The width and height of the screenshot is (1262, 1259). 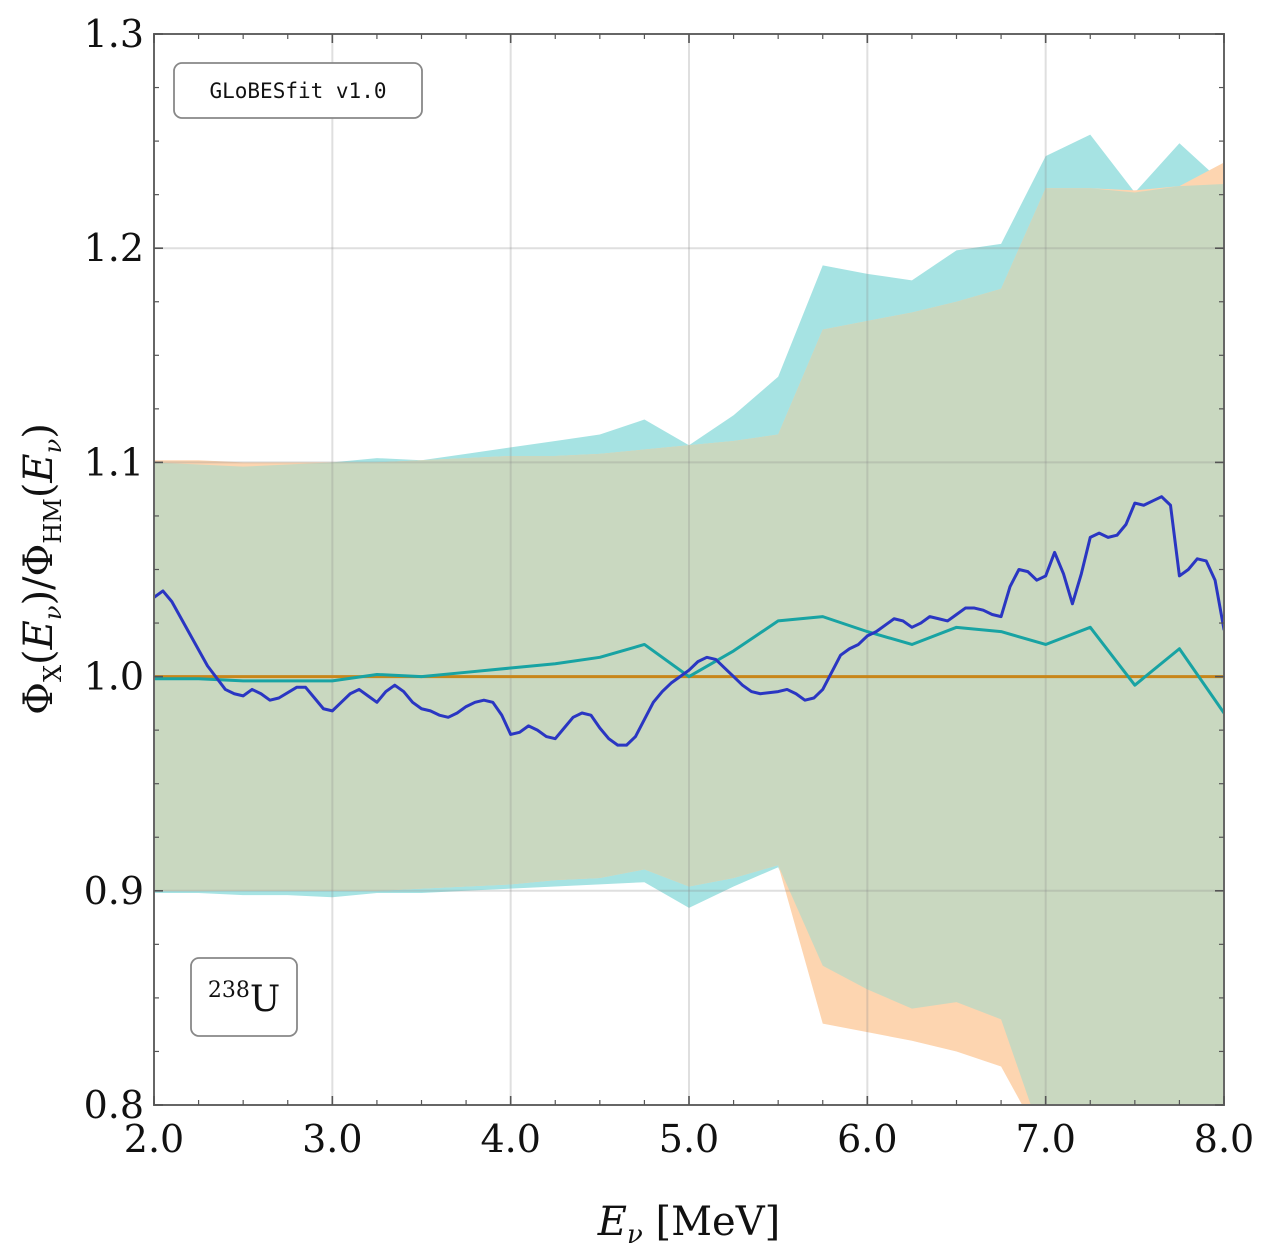 I want to click on isotope-label: 238U, so click(x=244, y=999).